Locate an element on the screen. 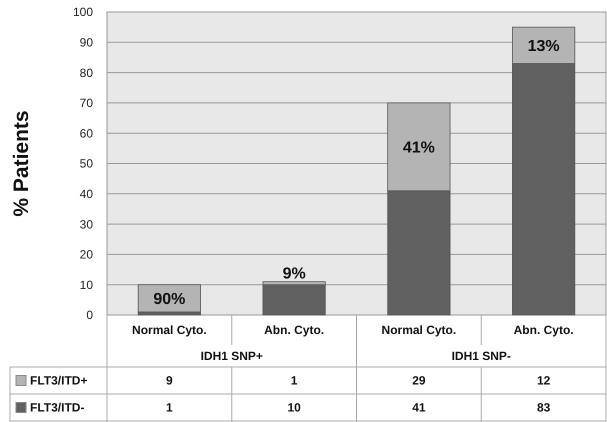  legend-label: FLT3/ITD- is located at coordinates (57, 407).